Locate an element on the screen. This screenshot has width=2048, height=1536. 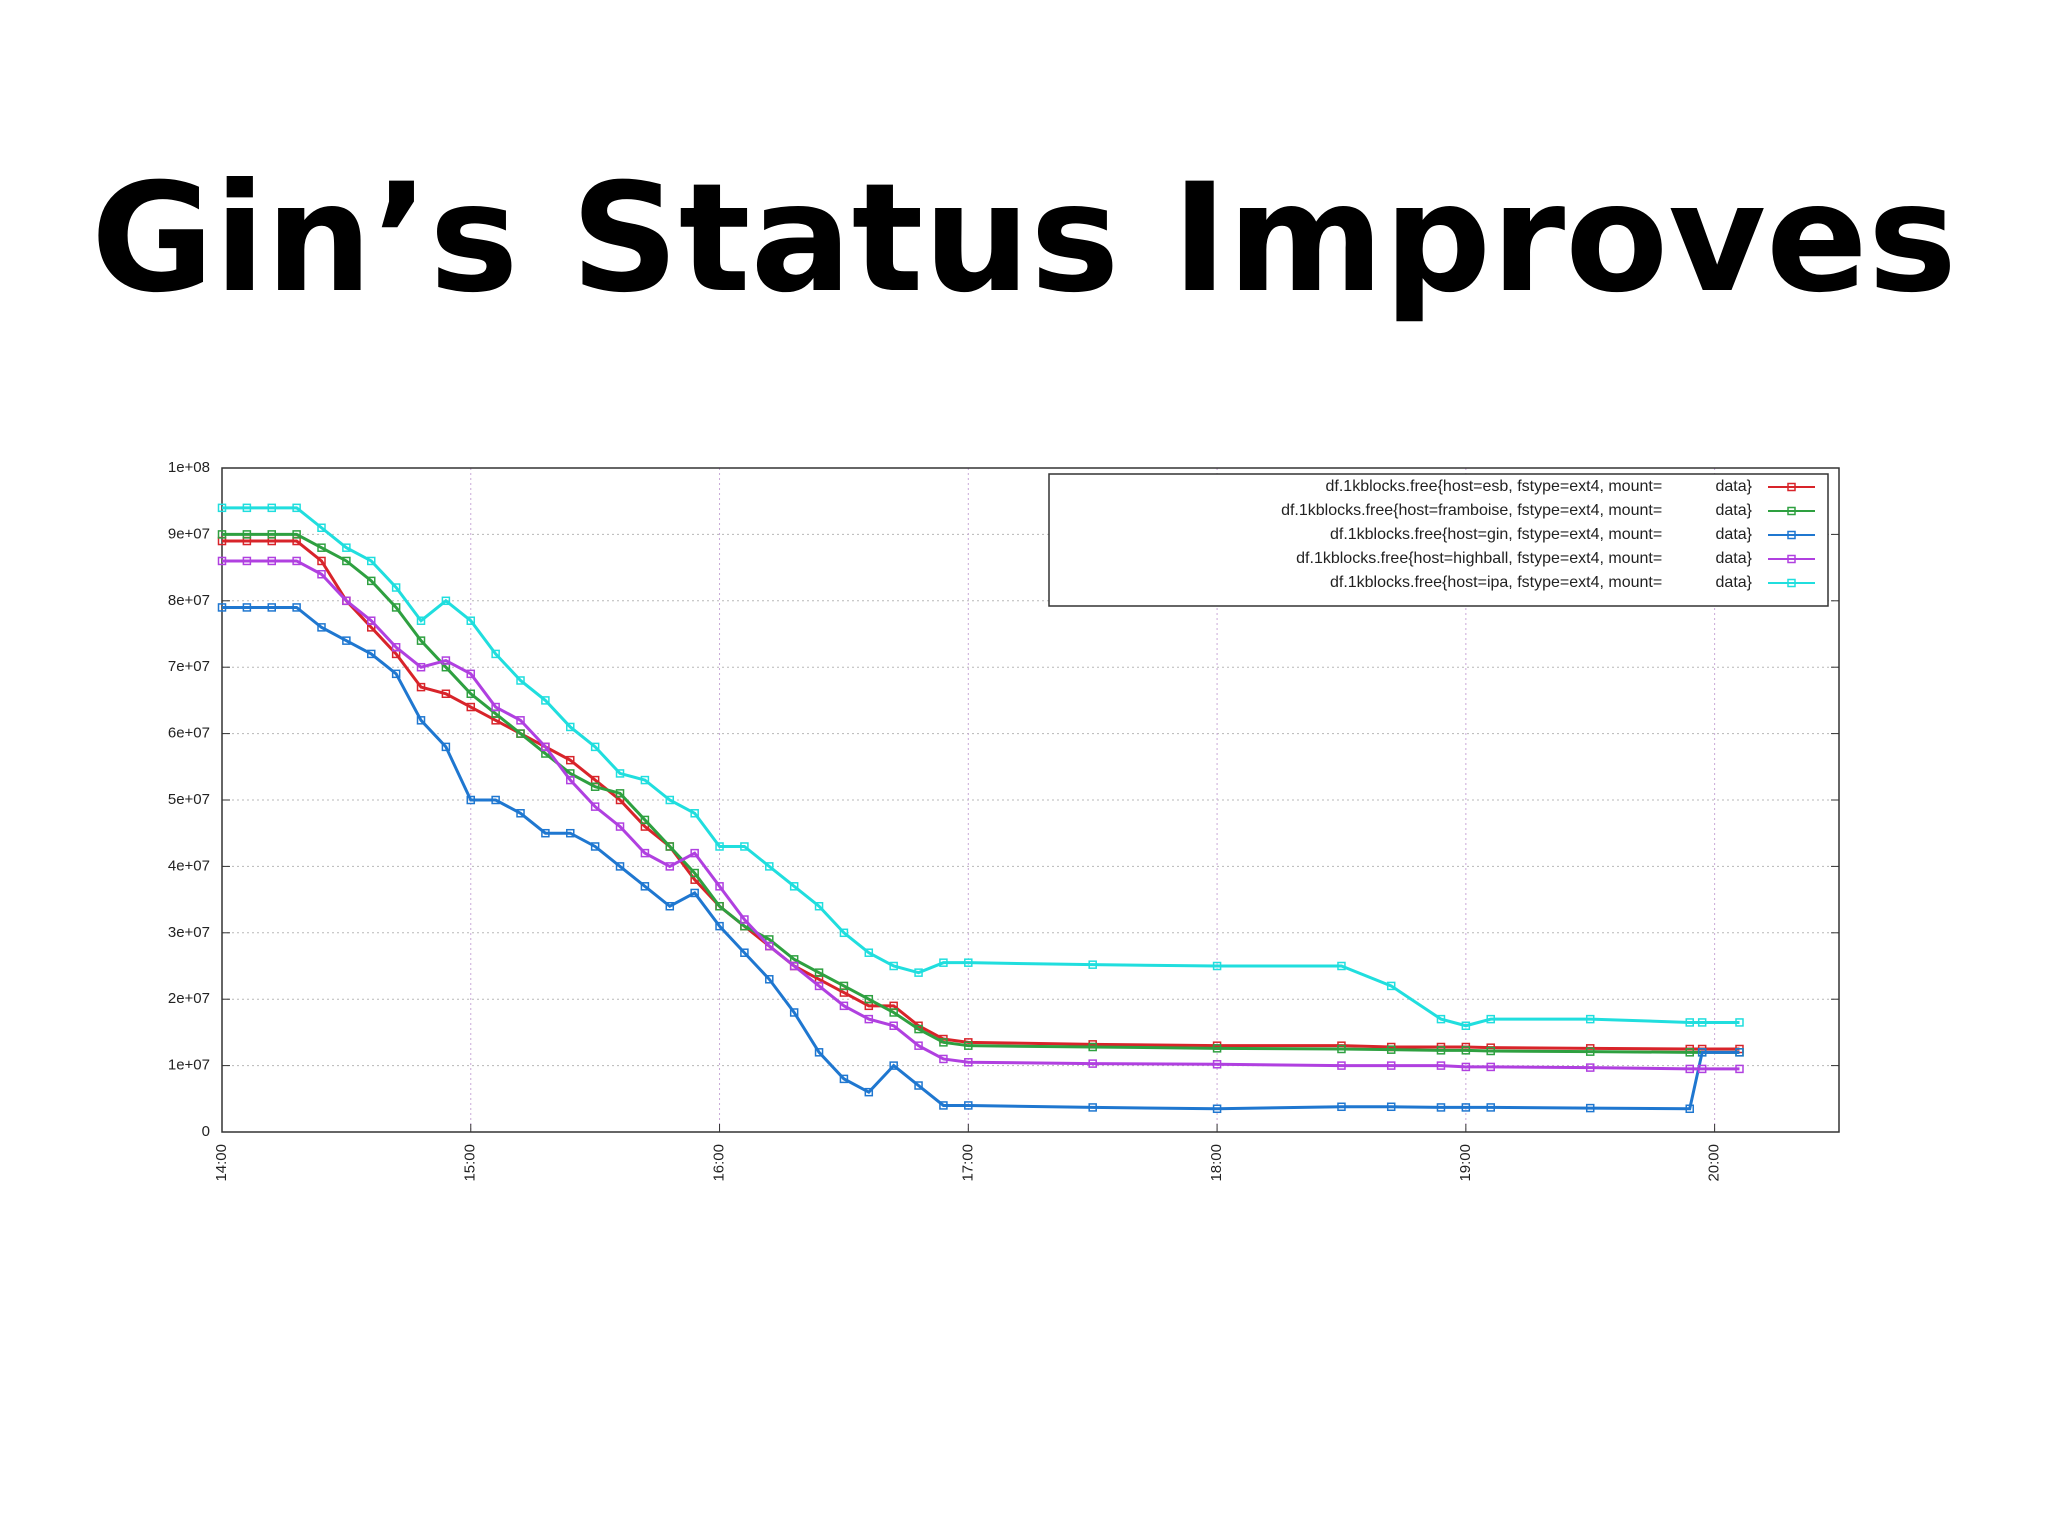
legend-box is located at coordinates (1438, 540).